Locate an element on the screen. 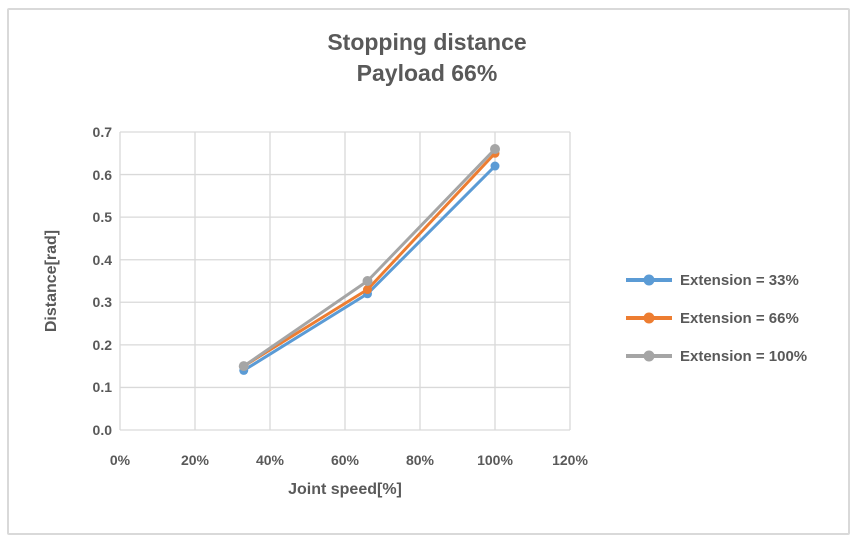 The width and height of the screenshot is (854, 543). y-tick-label: 0.3 is located at coordinates (102, 302).